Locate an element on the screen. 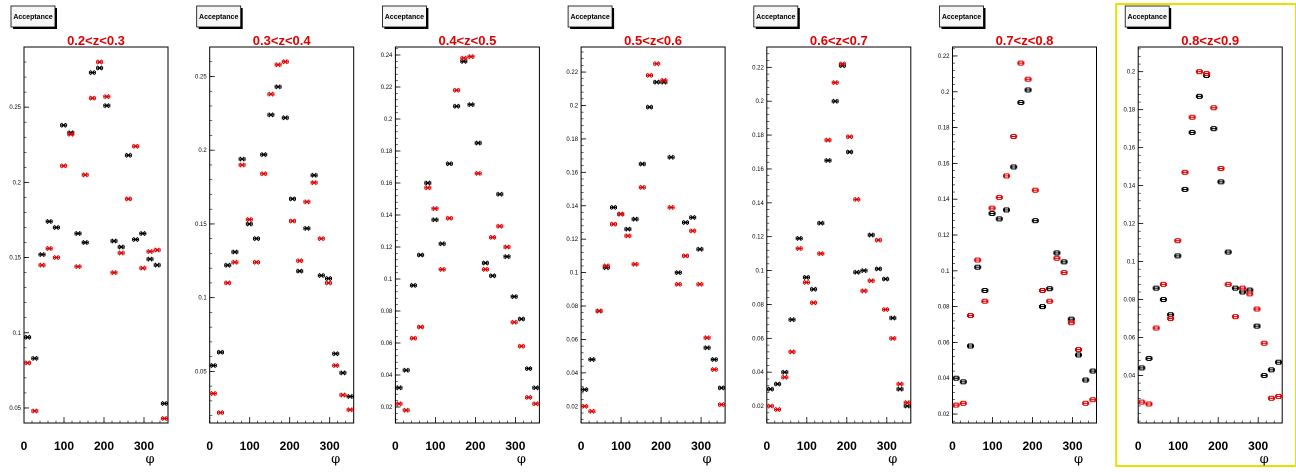 The width and height of the screenshot is (1296, 472). y-tick-label: 0.06 is located at coordinates (944, 343).